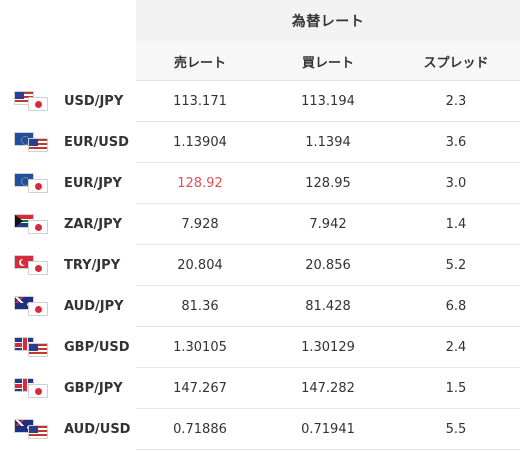 The height and width of the screenshot is (452, 520). I want to click on spread-value: 2.3, so click(456, 101).